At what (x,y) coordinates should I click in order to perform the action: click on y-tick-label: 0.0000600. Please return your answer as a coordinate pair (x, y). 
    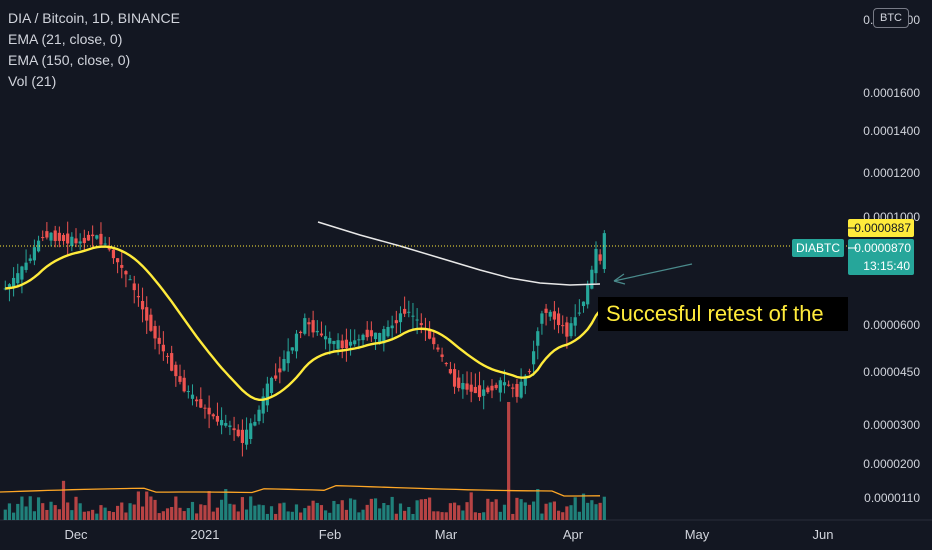
    Looking at the image, I should click on (891, 325).